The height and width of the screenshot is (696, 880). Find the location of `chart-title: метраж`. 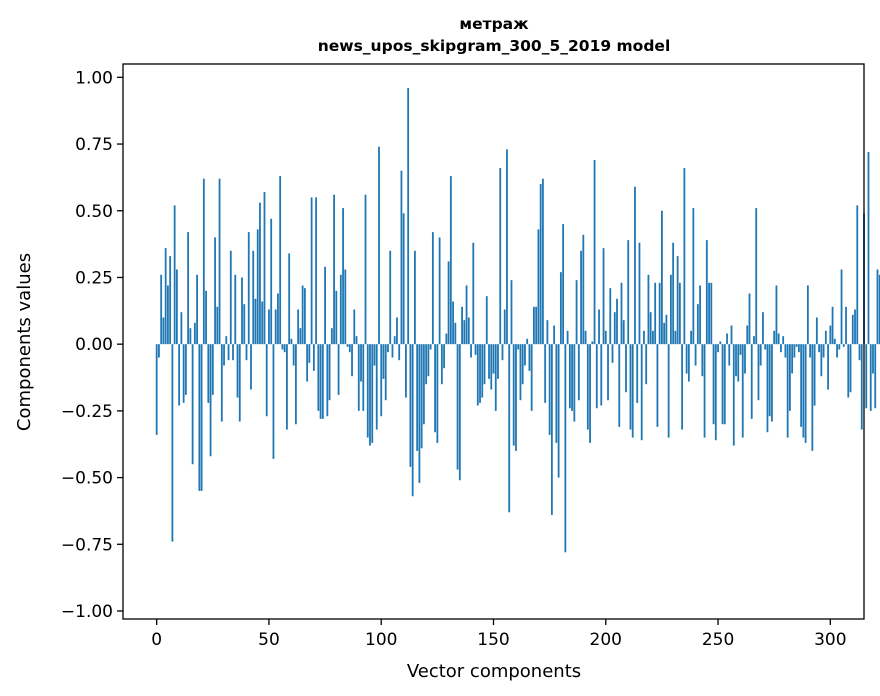

chart-title: метраж is located at coordinates (494, 24).